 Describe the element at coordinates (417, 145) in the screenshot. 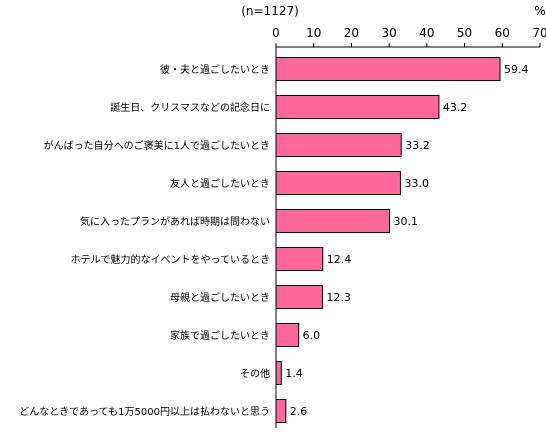

I see `value-label: 33.2` at that location.